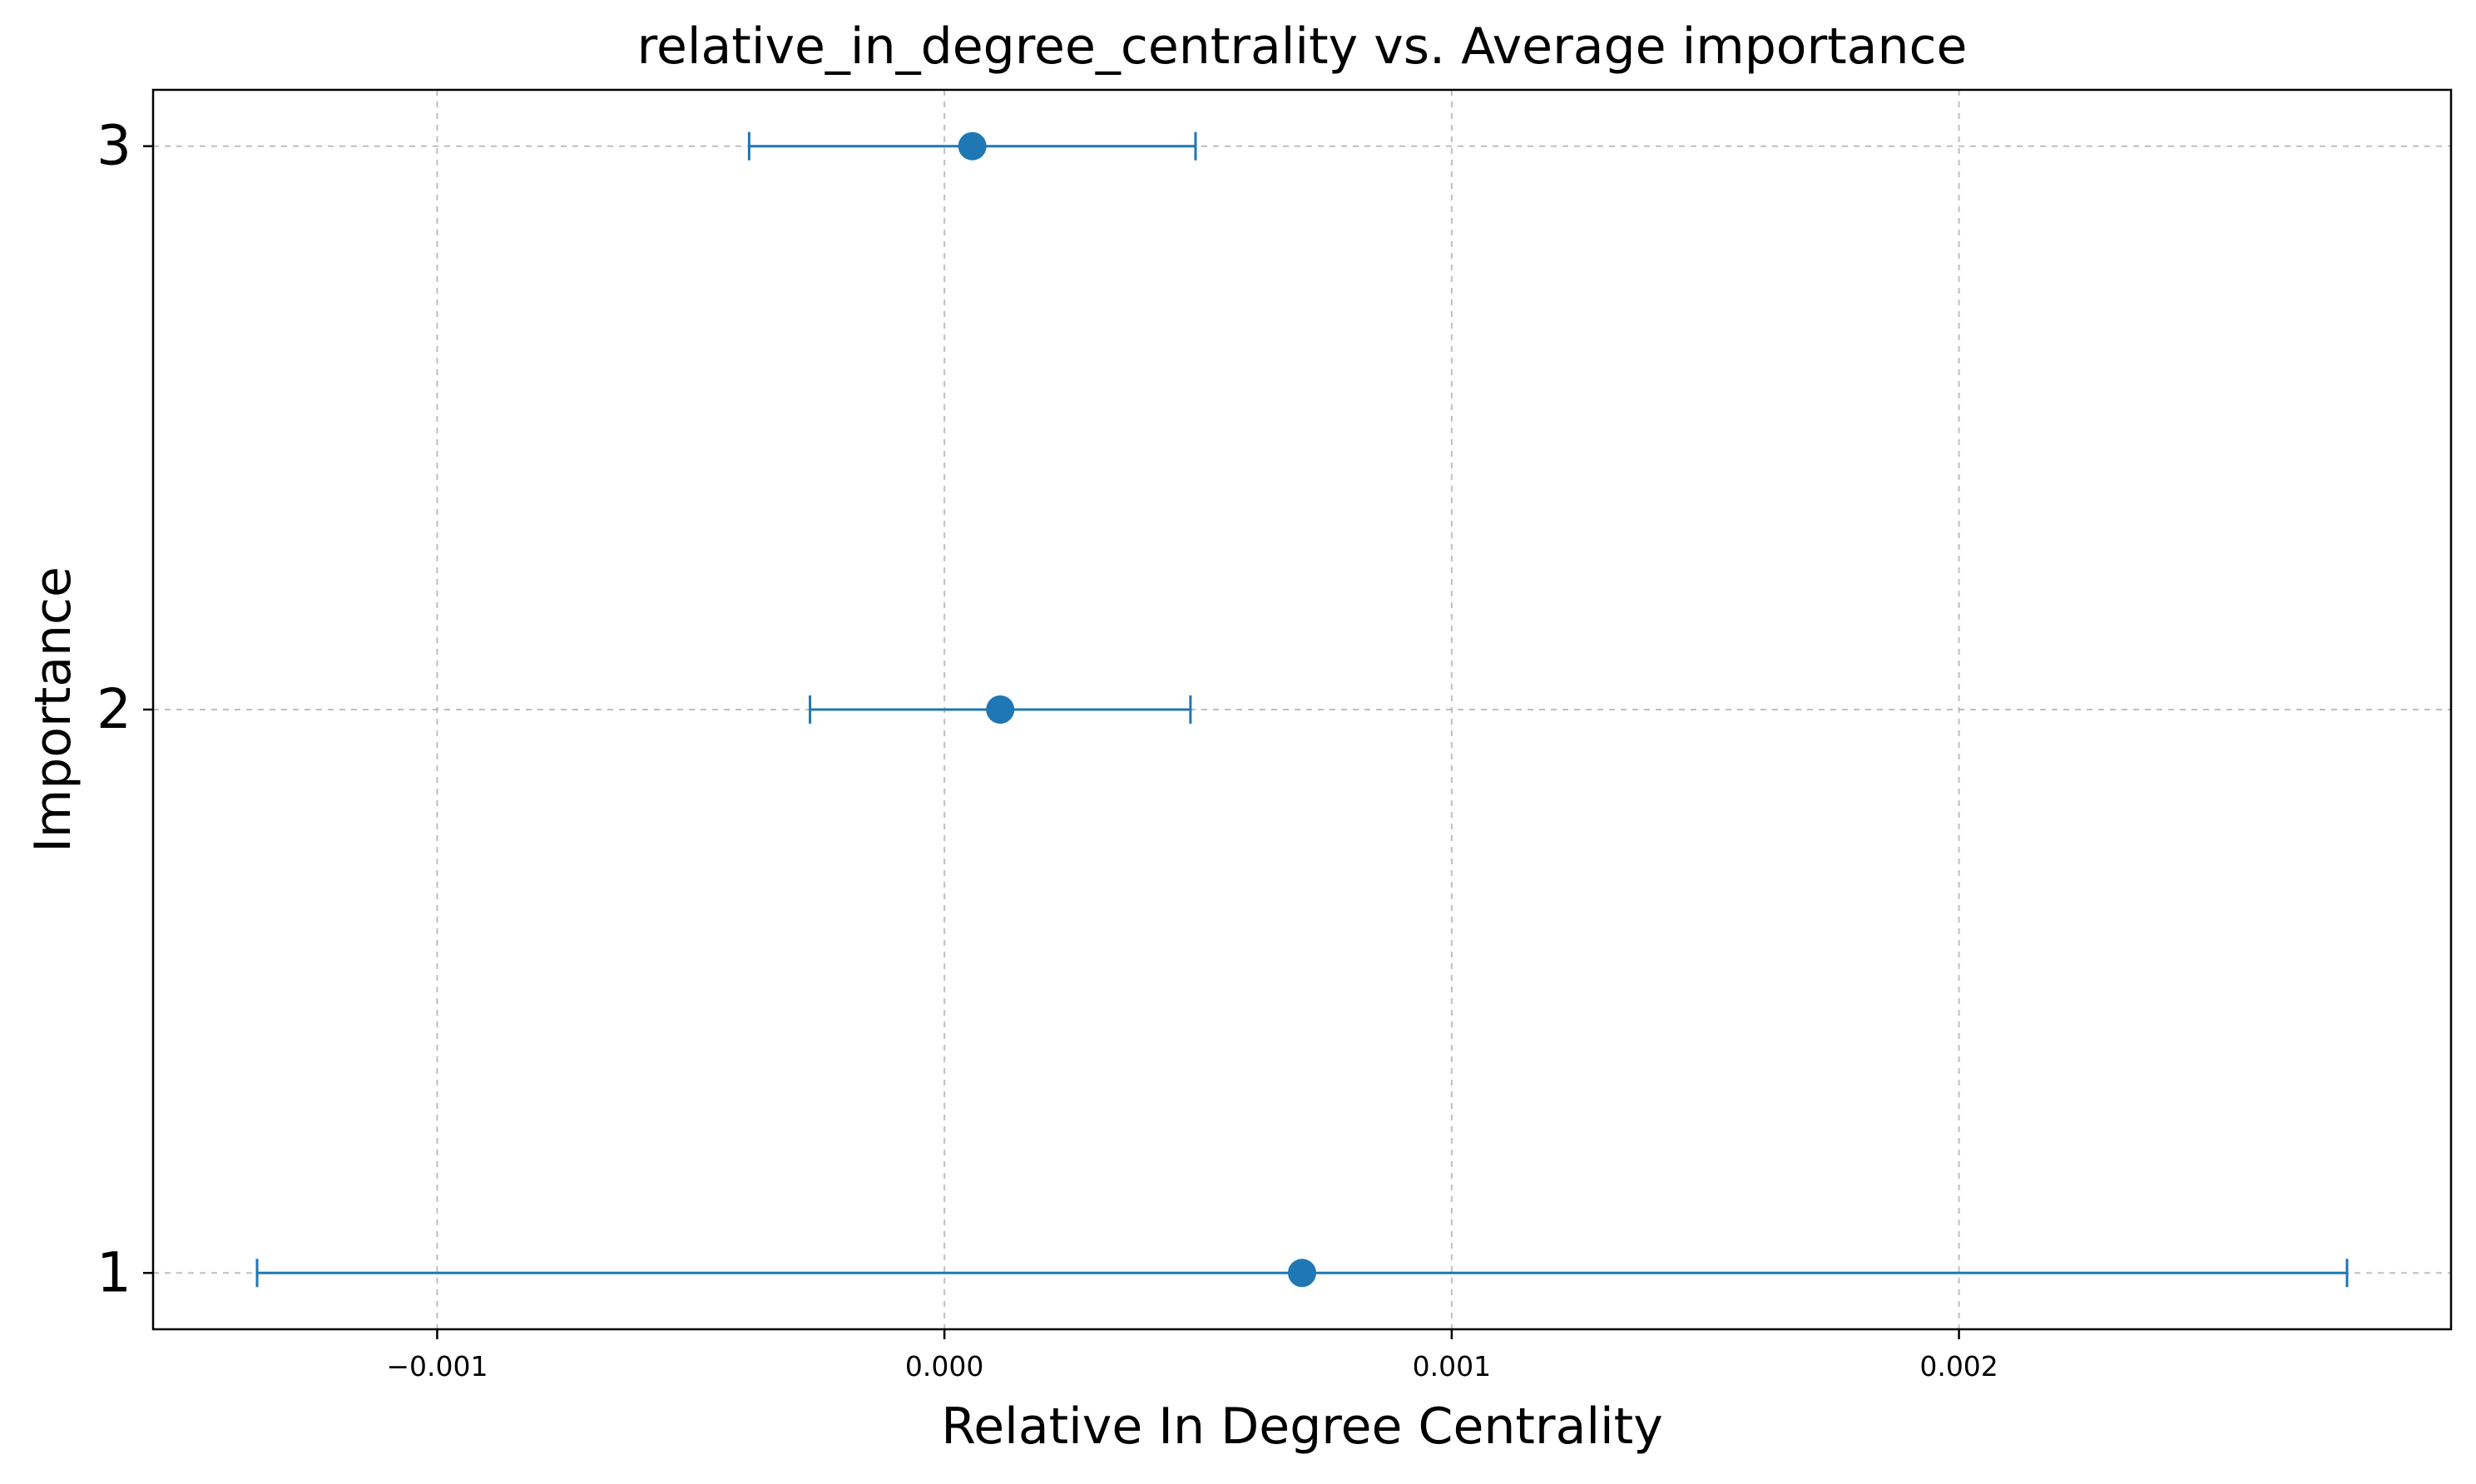 This screenshot has height=1484, width=2476. I want to click on x-axis-label: Relative In Degree Centrality, so click(1301, 1426).